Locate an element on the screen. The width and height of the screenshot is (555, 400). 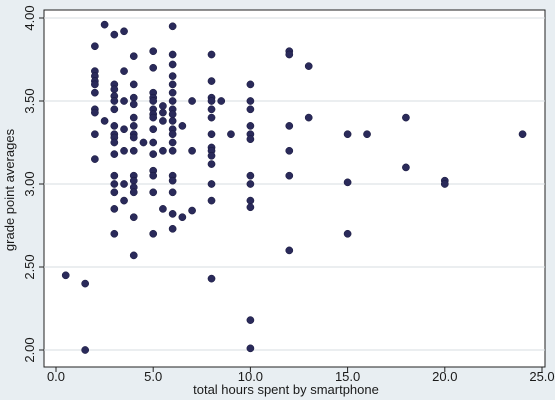
y-tick-label: 4.00 is located at coordinates (29, 17).